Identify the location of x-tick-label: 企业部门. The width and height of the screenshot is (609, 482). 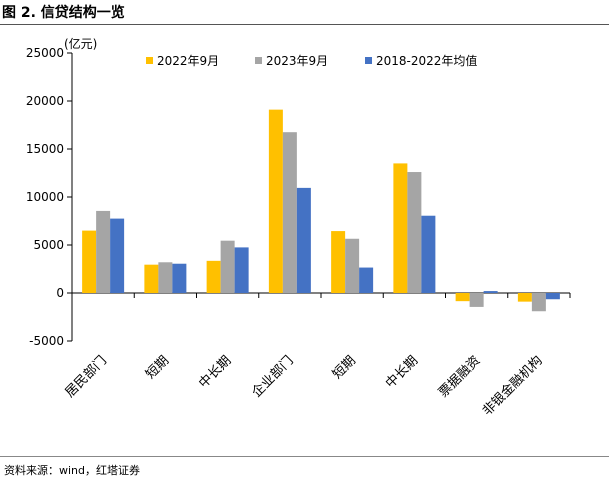
(273, 377).